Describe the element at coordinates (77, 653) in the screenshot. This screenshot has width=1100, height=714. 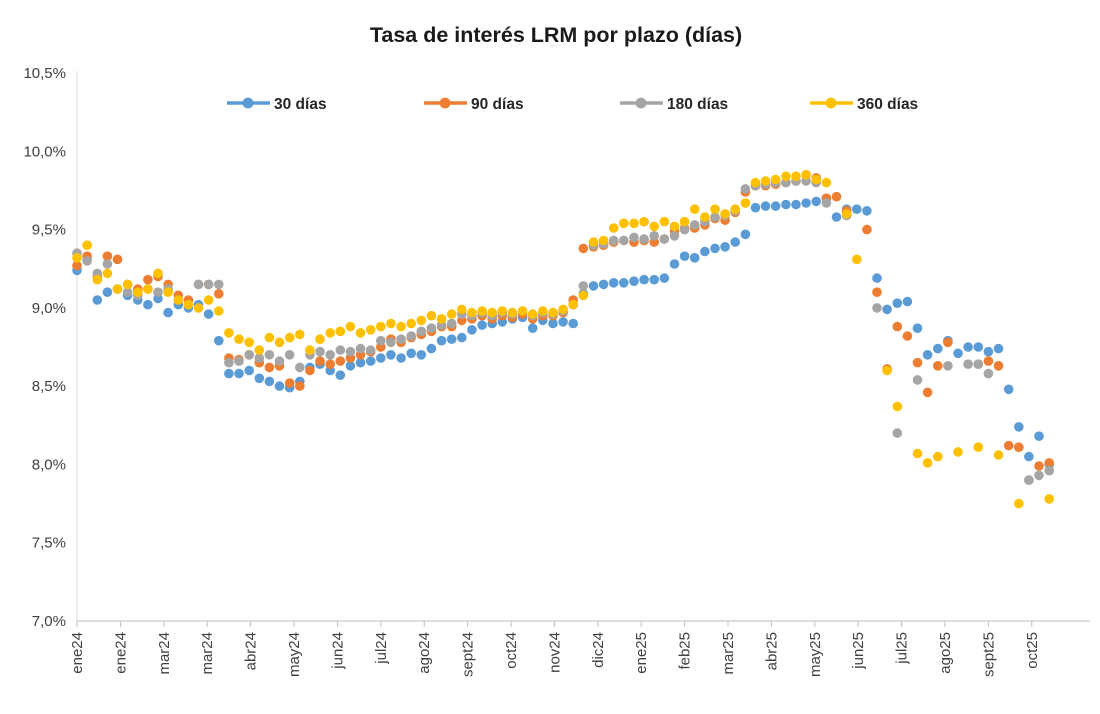
I see `x-tick-label: ene24` at that location.